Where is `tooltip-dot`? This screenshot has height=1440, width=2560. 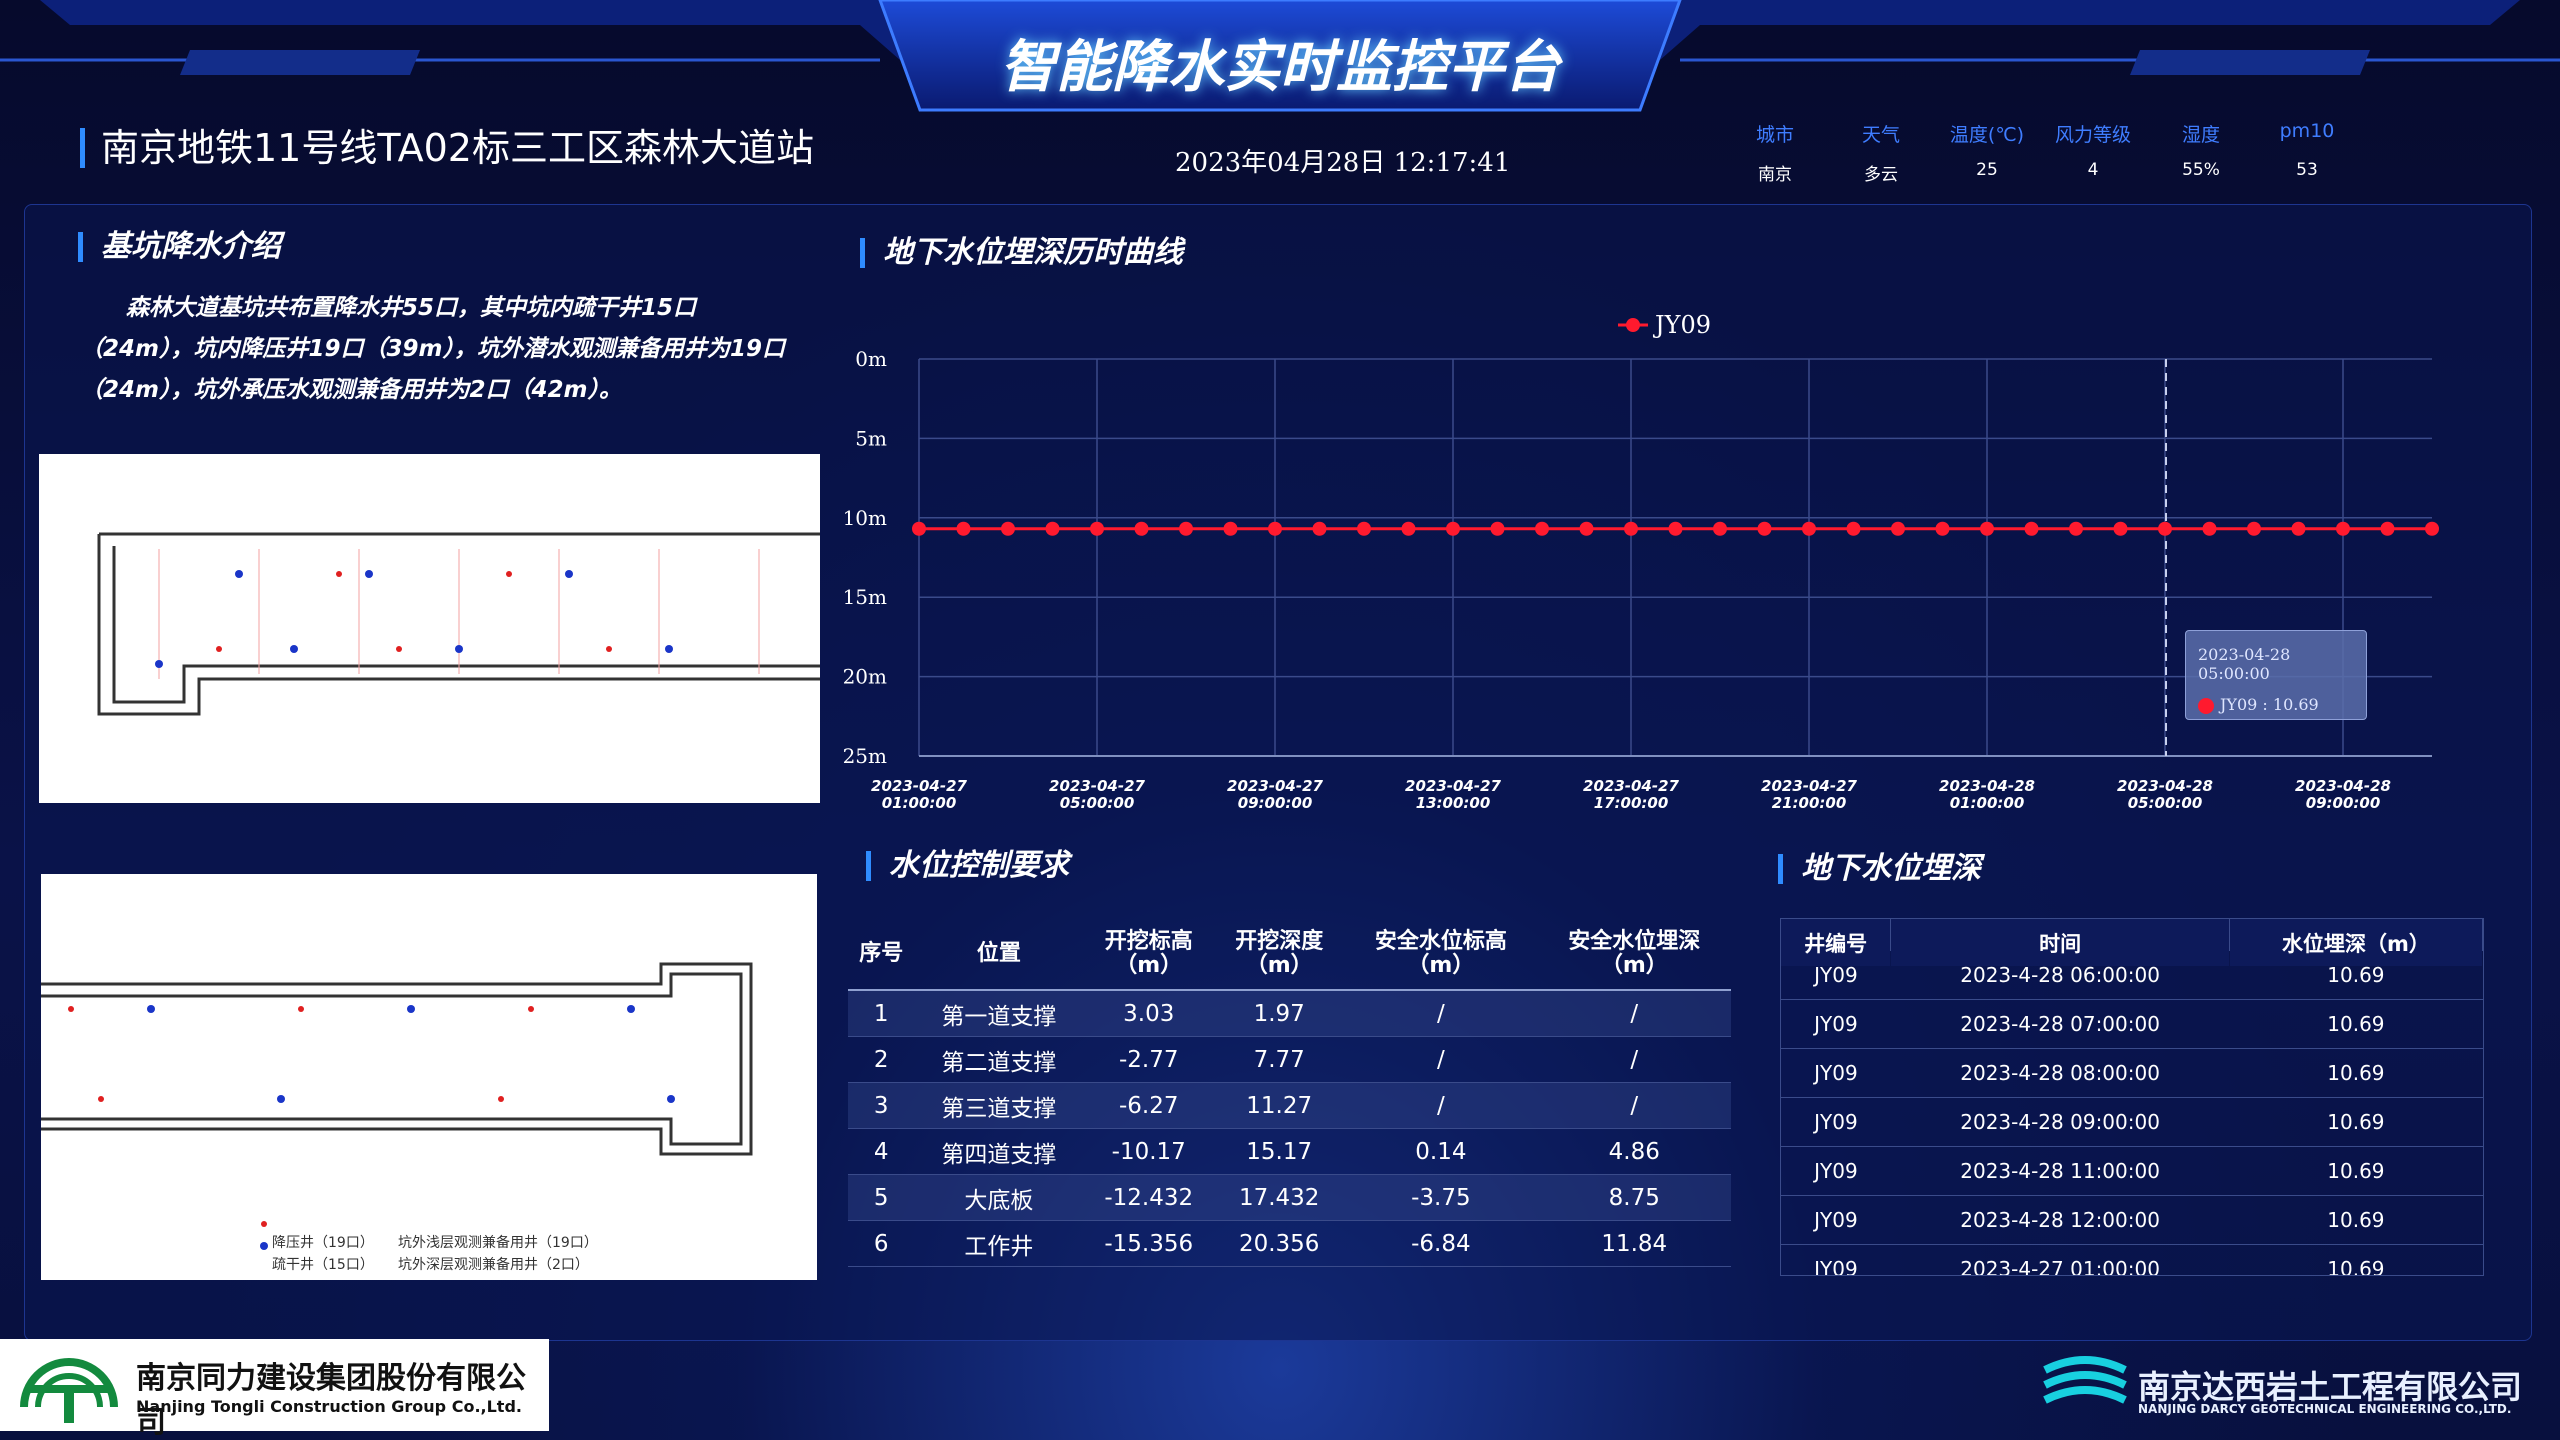 tooltip-dot is located at coordinates (2206, 705).